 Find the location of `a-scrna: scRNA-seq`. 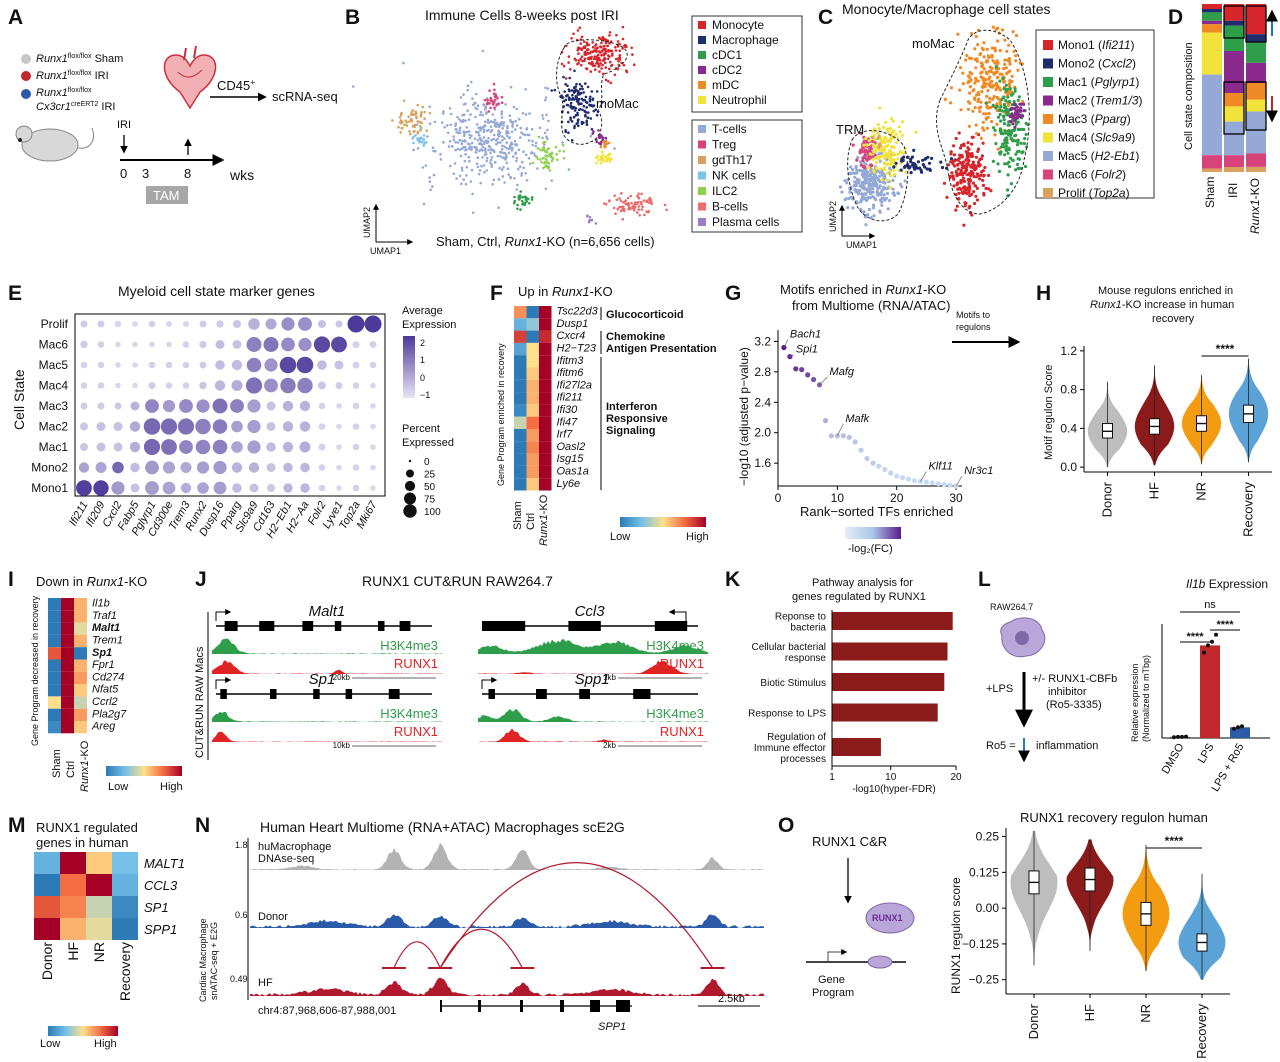

a-scrna: scRNA-seq is located at coordinates (305, 96).